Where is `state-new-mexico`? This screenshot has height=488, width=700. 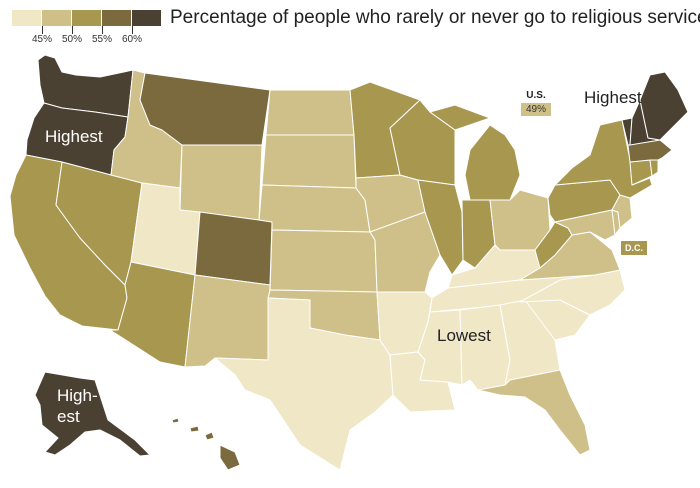
state-new-mexico is located at coordinates (227, 321).